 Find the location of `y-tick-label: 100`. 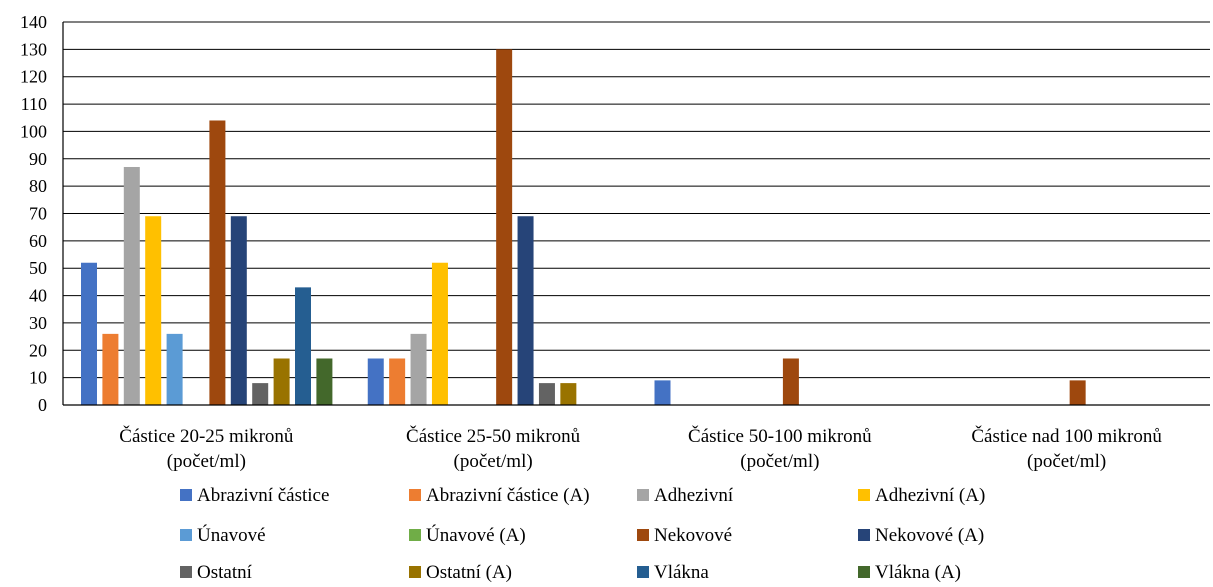

y-tick-label: 100 is located at coordinates (33, 131).